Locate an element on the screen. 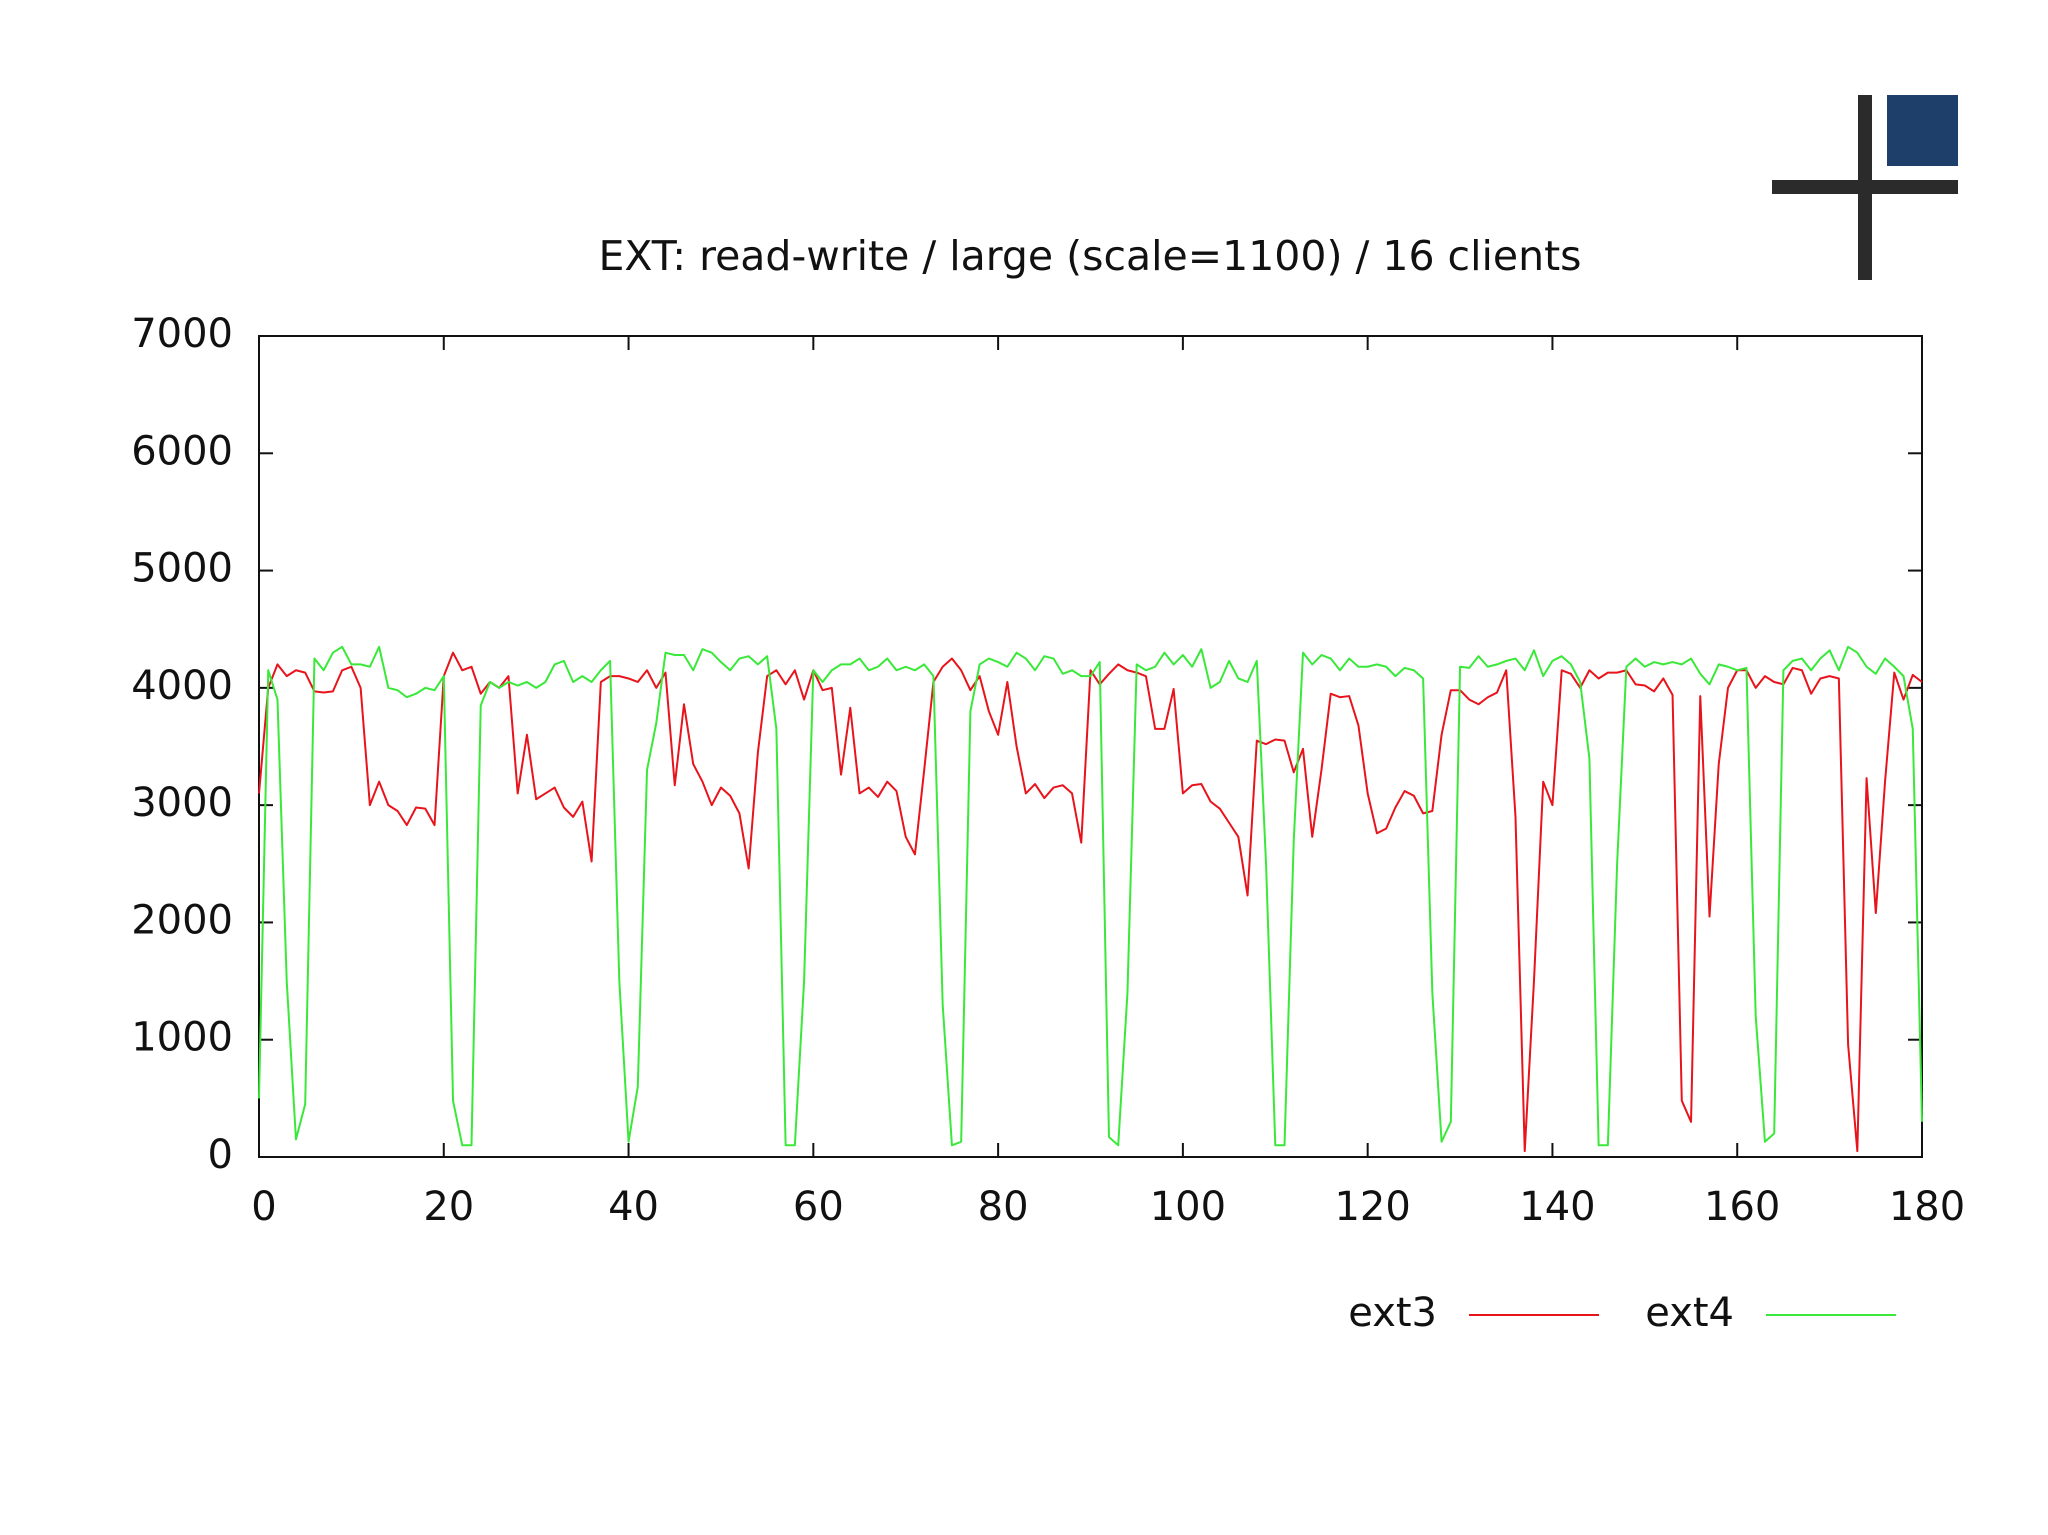 The height and width of the screenshot is (1535, 2048). legend-label: ext4 is located at coordinates (1689, 1313).